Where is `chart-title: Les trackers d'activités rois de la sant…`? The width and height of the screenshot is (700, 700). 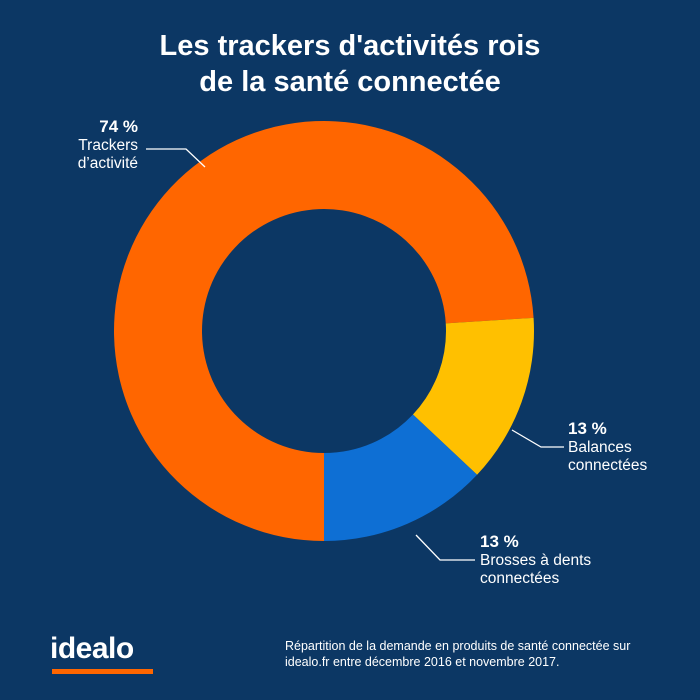 chart-title: Les trackers d'activités rois de la sant… is located at coordinates (350, 64).